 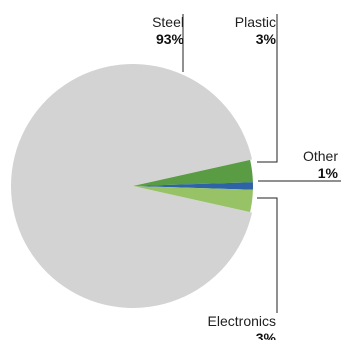 What do you see at coordinates (168, 22) in the screenshot?
I see `slice-label-steel: Steel` at bounding box center [168, 22].